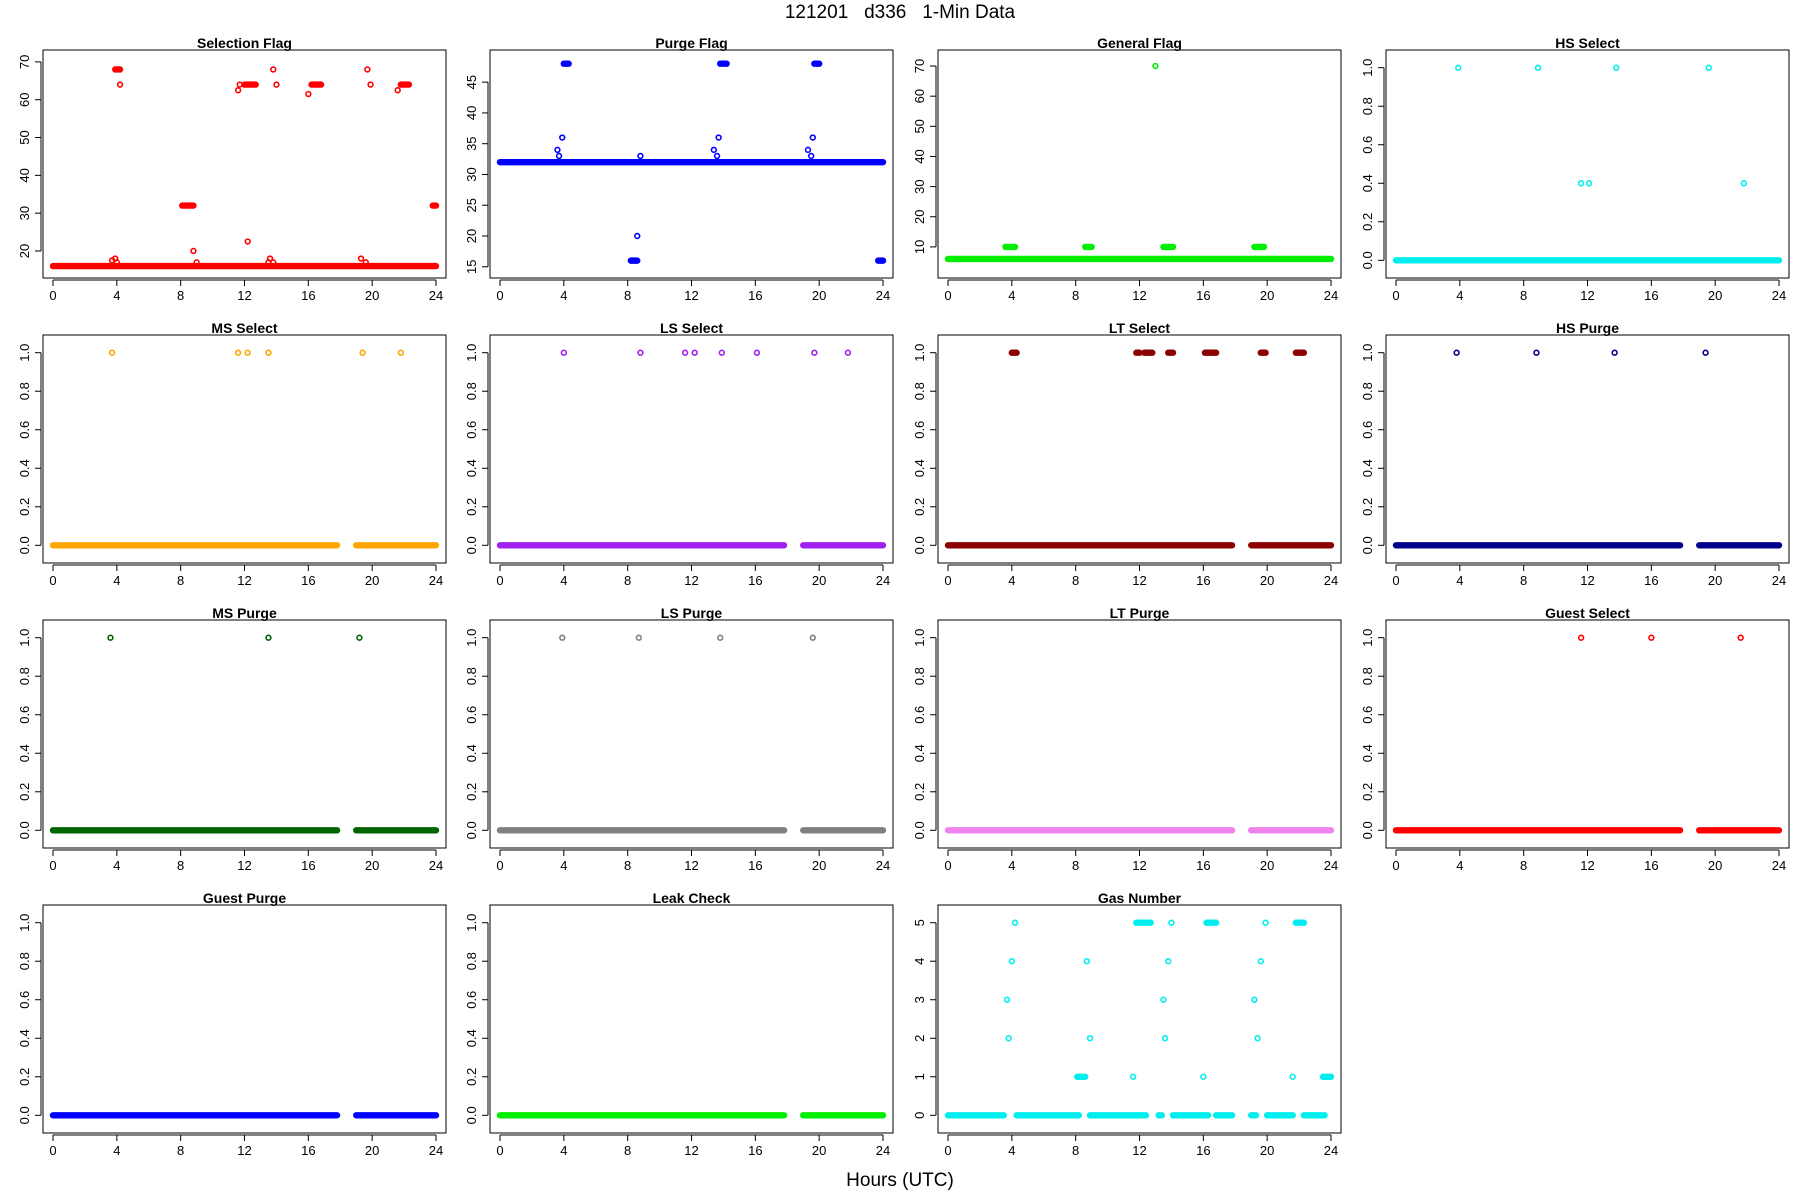  Describe the element at coordinates (471, 205) in the screenshot. I see `y-tick-label: 25` at that location.